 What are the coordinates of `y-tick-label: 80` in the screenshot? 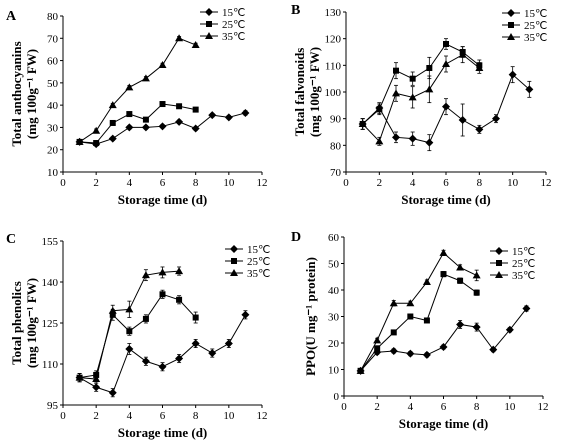 It's located at (336, 146).